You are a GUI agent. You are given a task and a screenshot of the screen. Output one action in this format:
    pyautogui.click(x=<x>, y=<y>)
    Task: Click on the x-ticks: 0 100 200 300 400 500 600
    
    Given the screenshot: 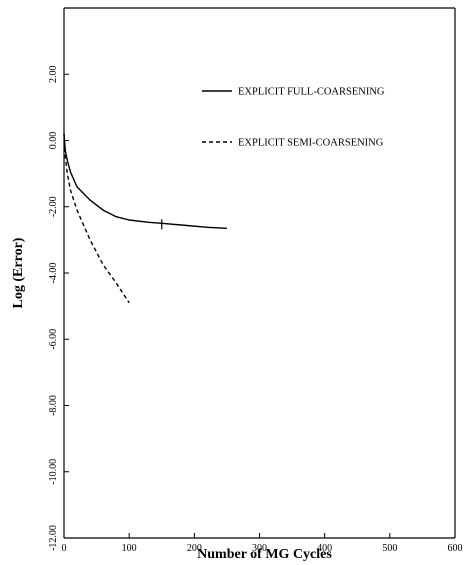 What is the action you would take?
    pyautogui.click(x=262, y=543)
    